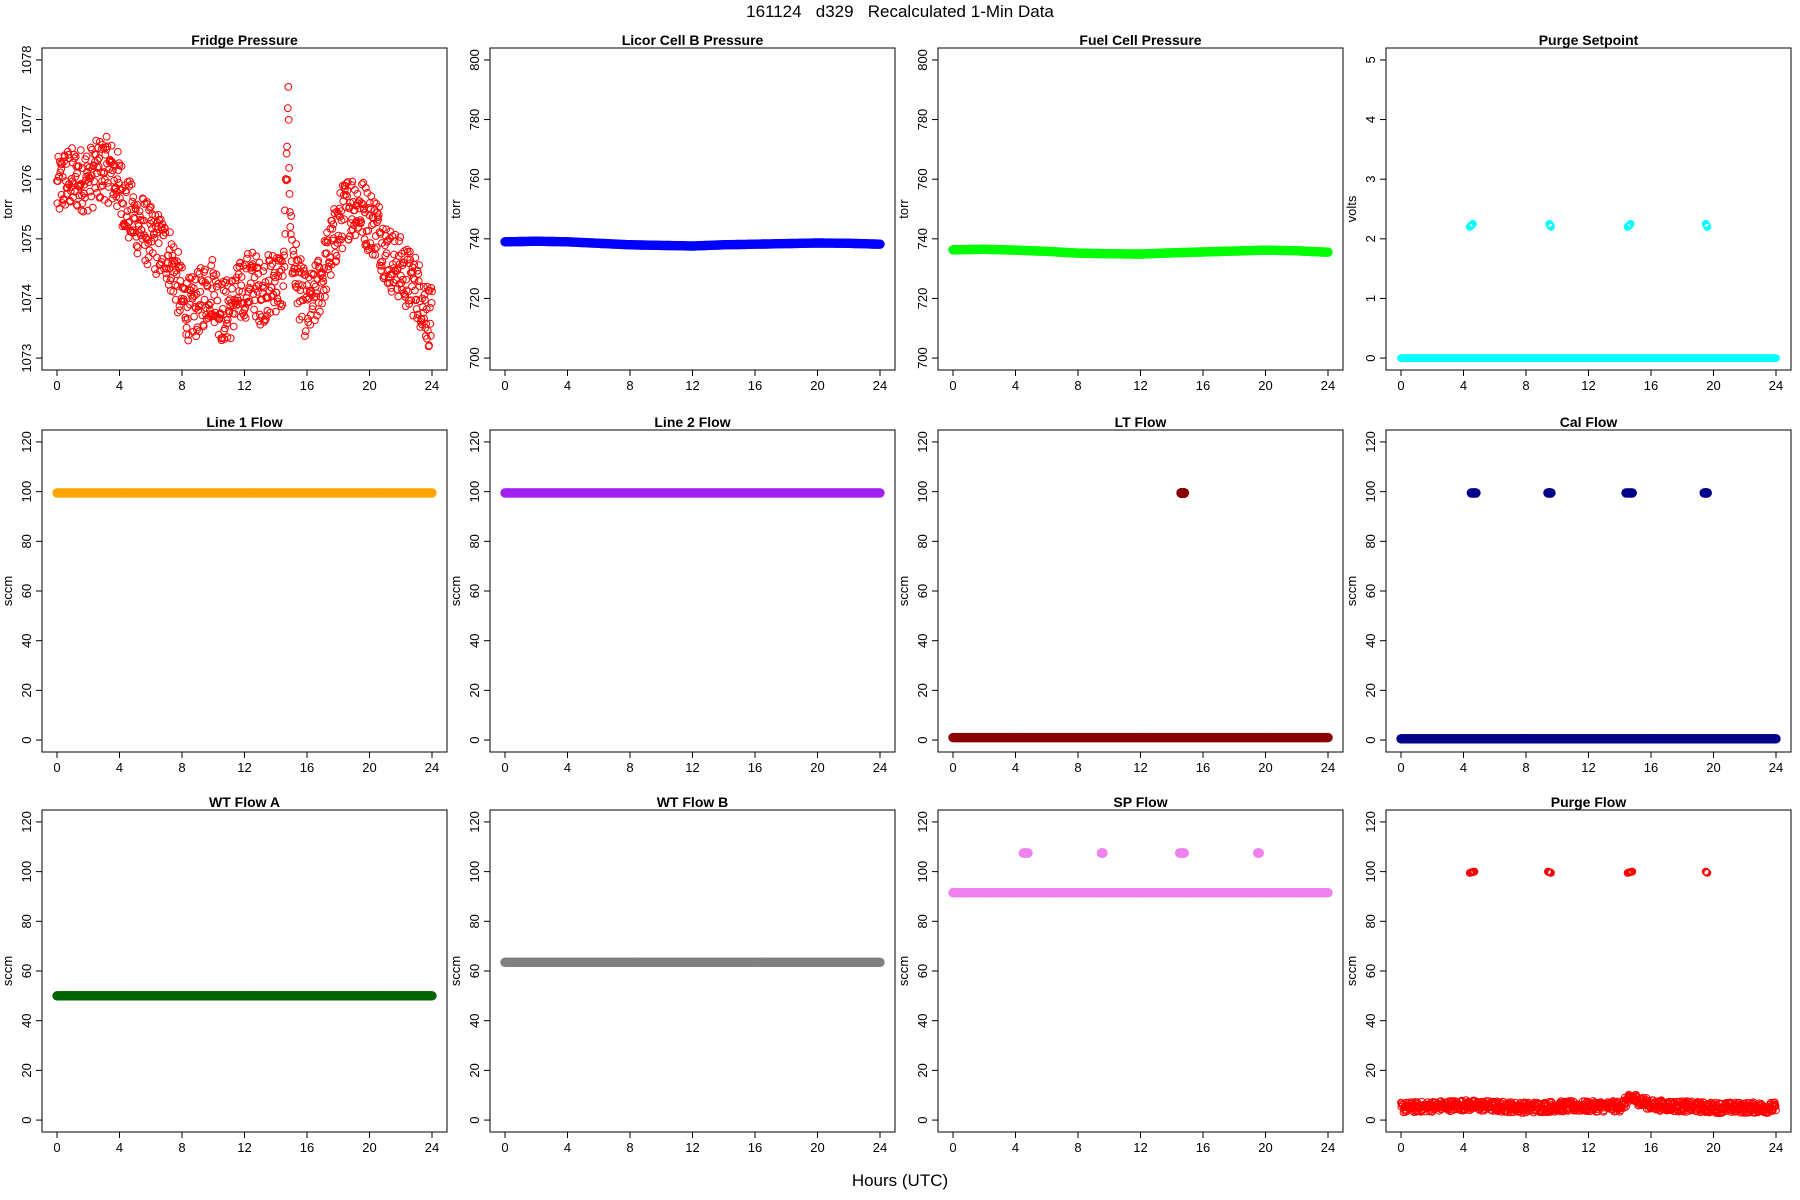 The width and height of the screenshot is (1800, 1200). I want to click on y-axis-label: torr, so click(903, 209).